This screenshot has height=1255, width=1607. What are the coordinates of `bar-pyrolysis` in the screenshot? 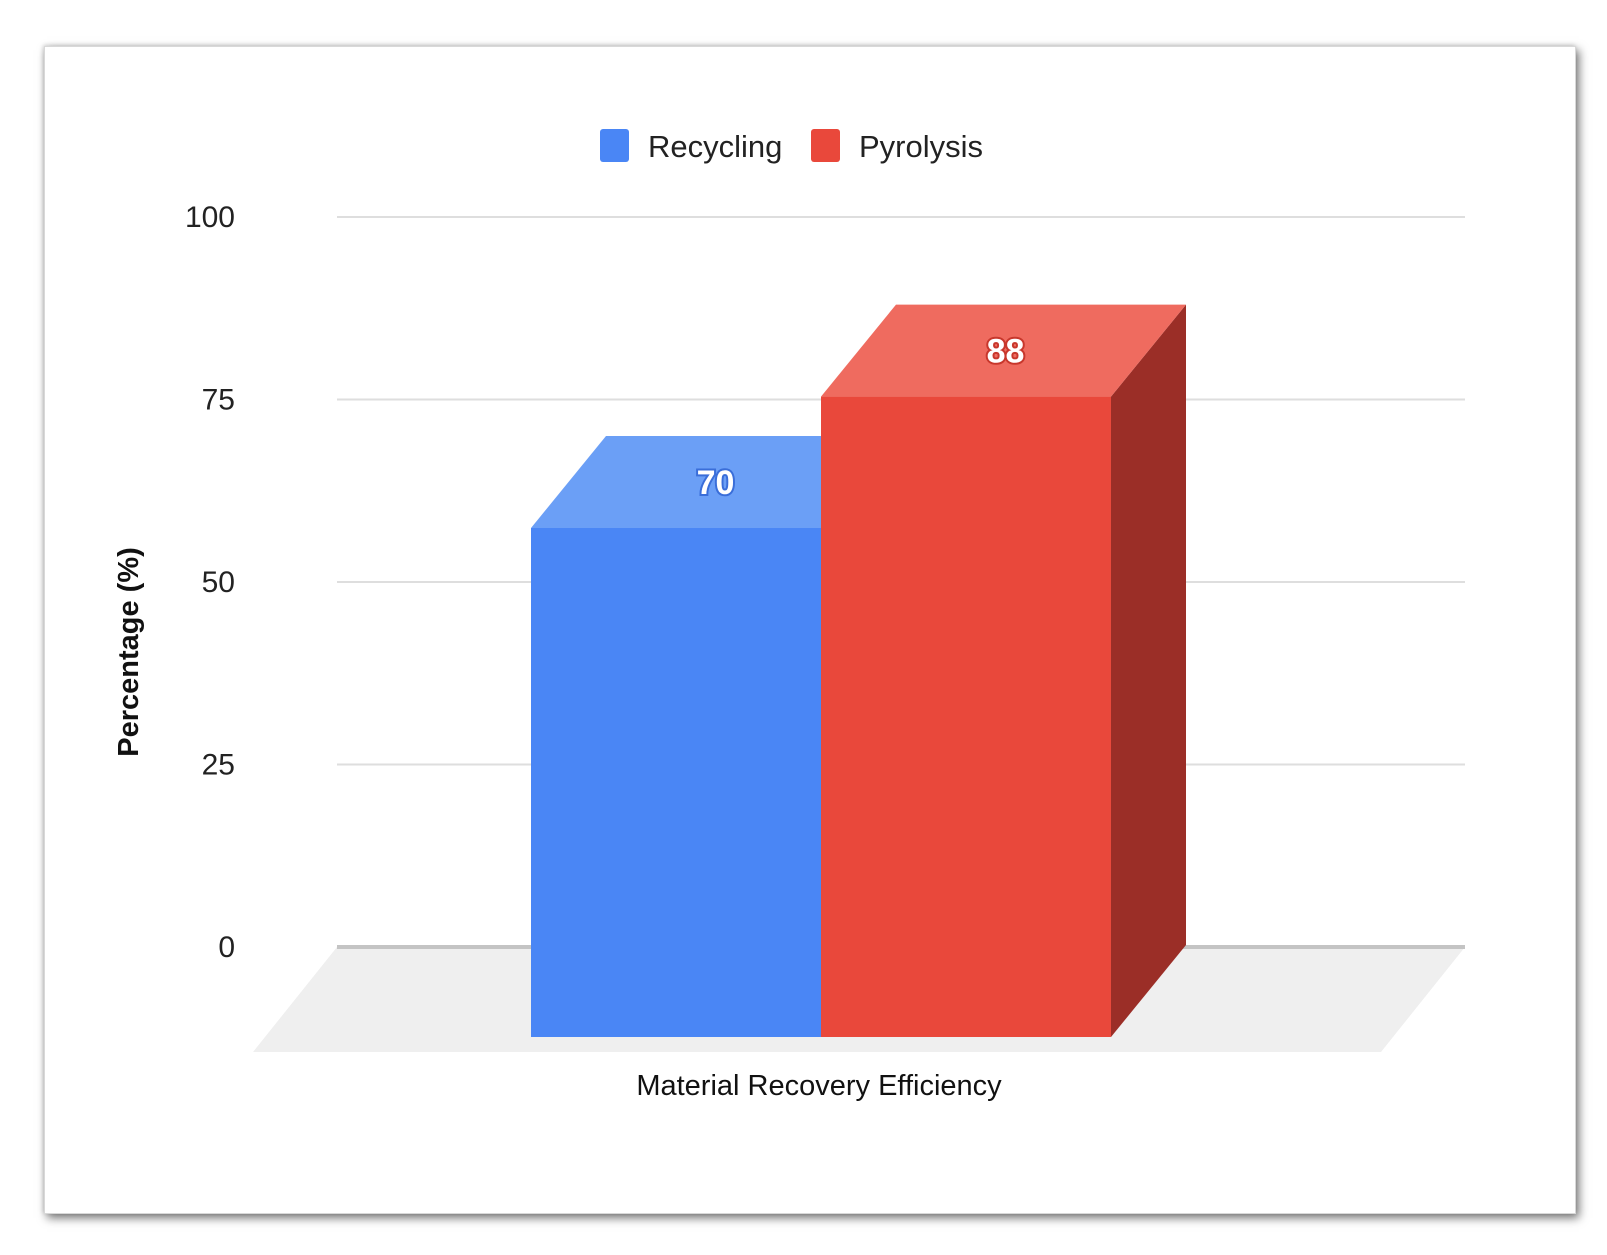 It's located at (966, 717).